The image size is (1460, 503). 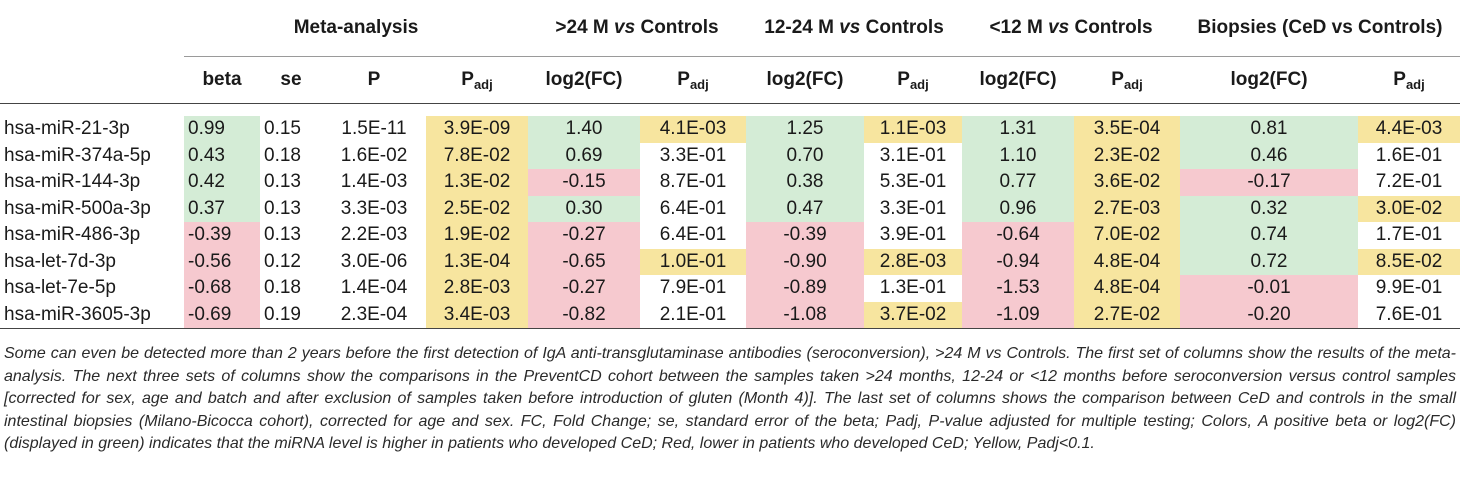 I want to click on padj-12-cell: 7.0E-02, so click(x=1127, y=235).